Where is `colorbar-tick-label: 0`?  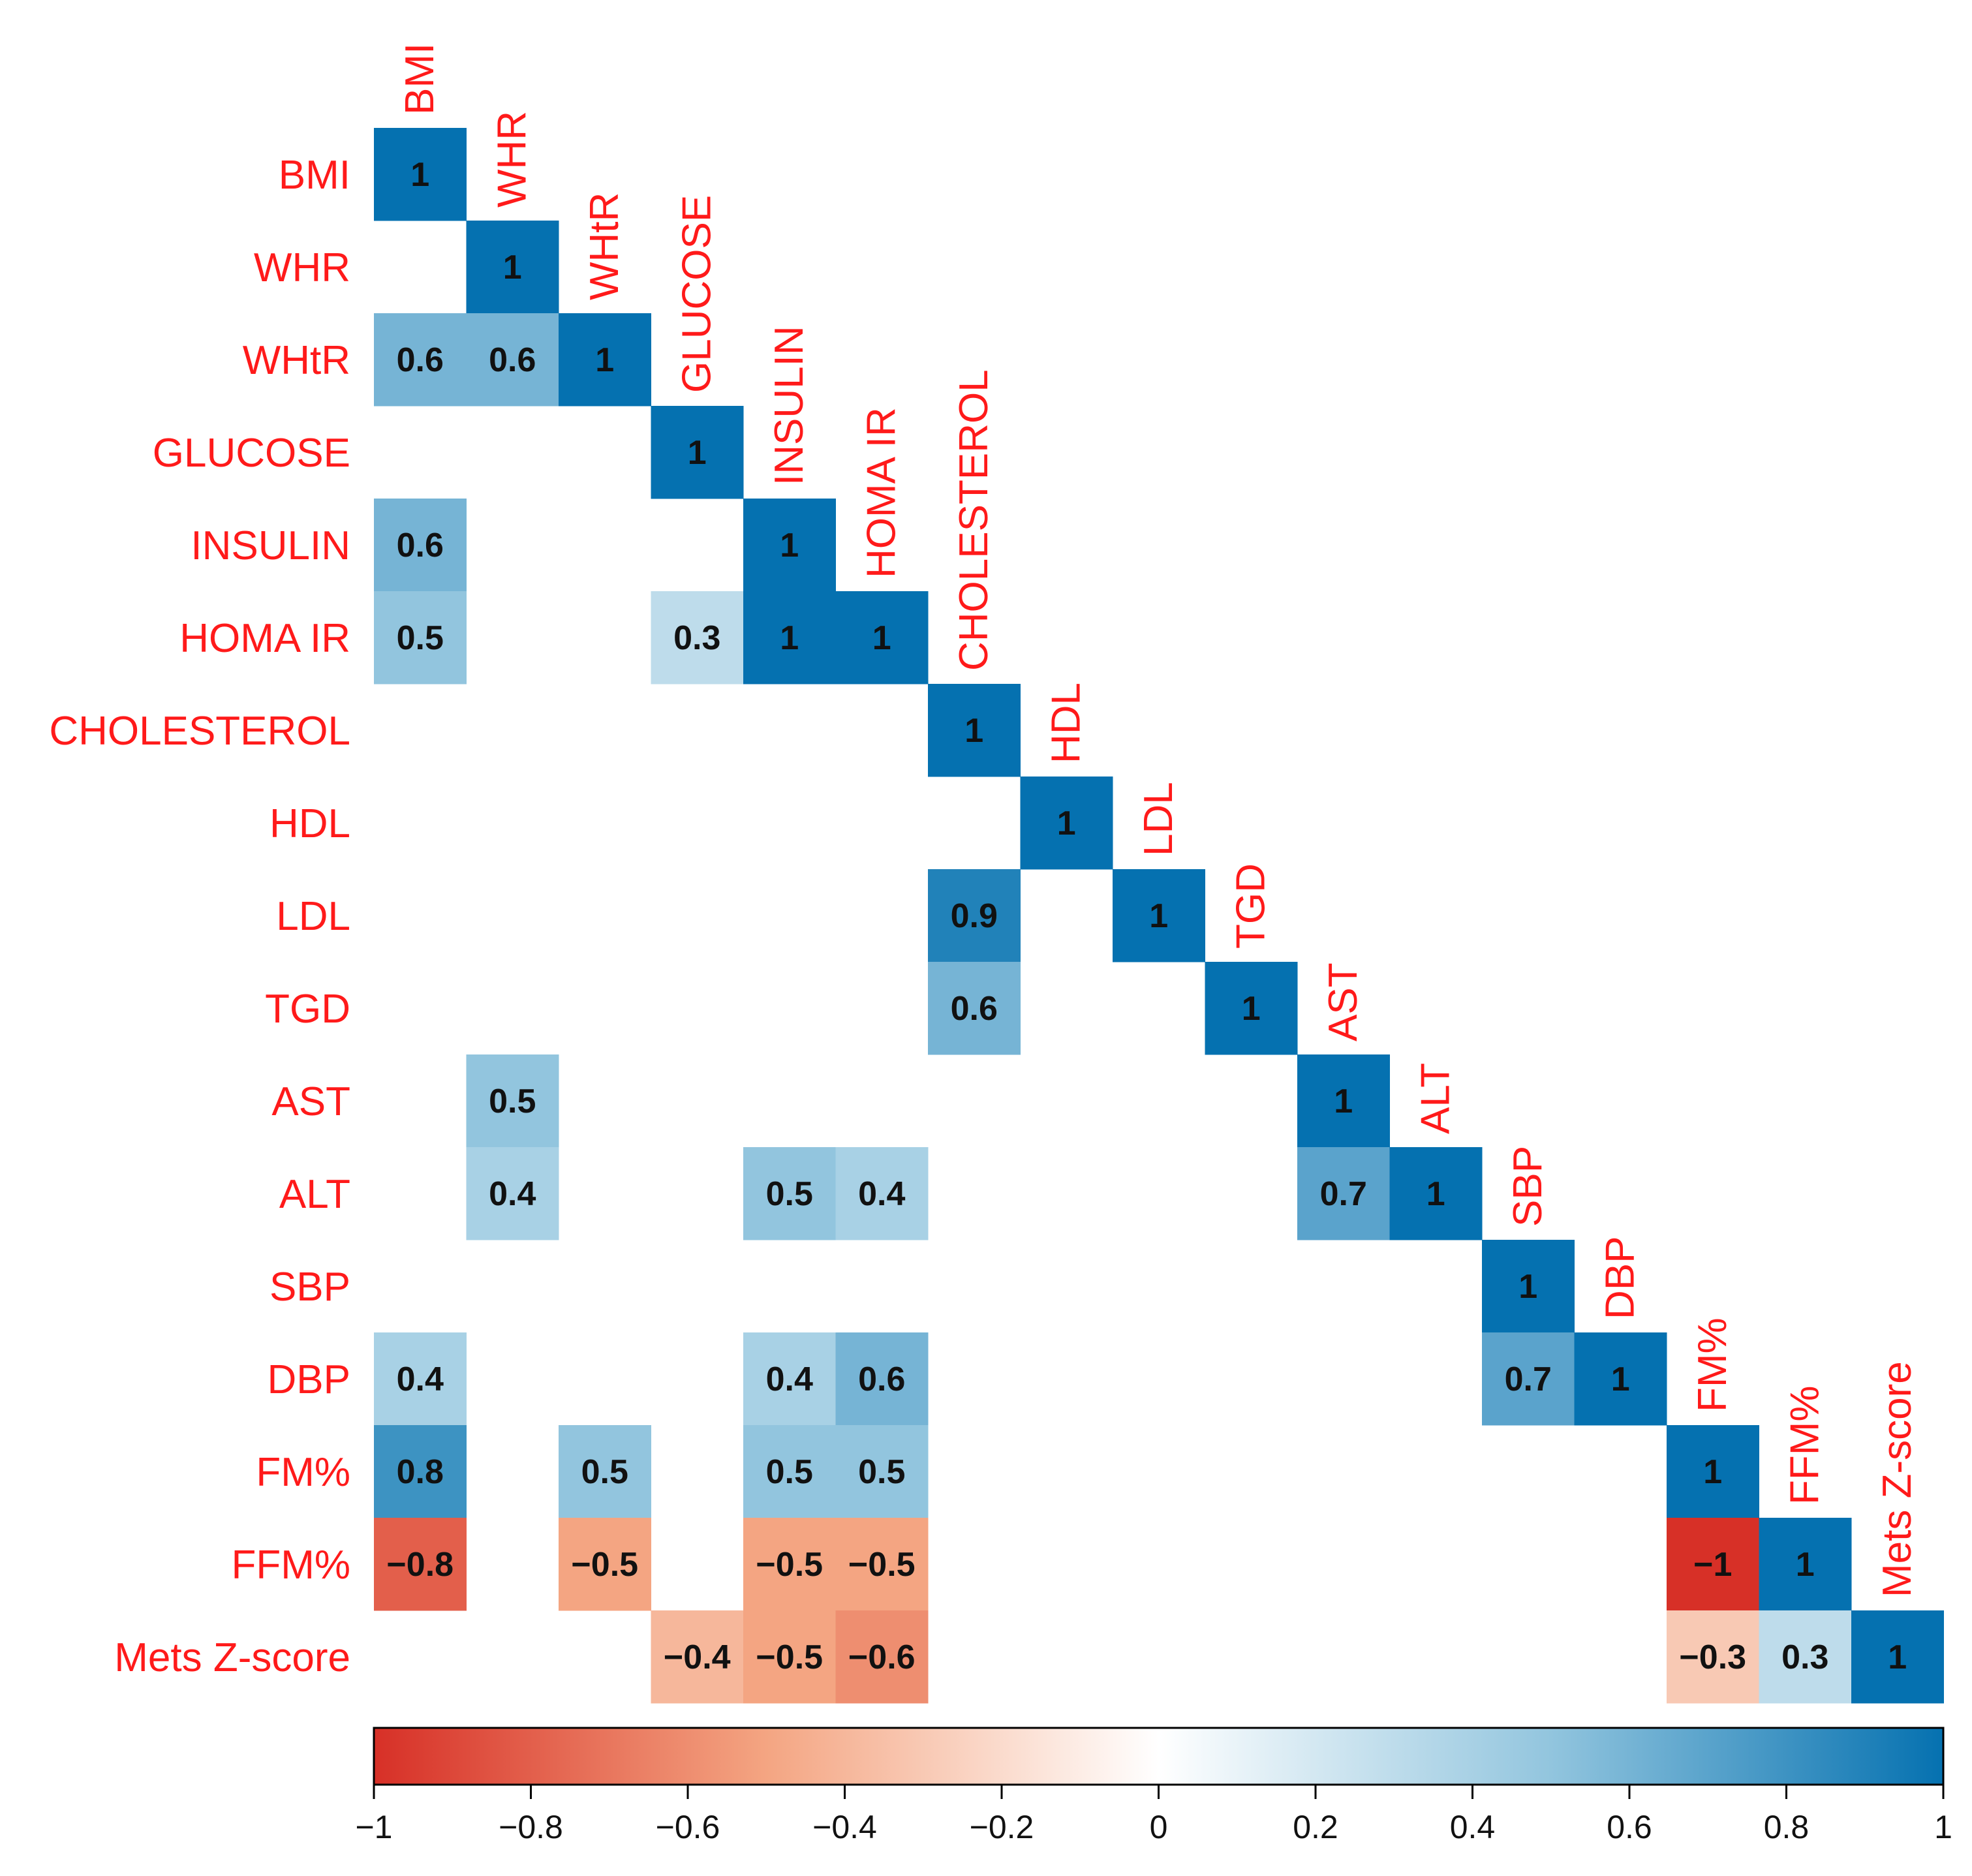
colorbar-tick-label: 0 is located at coordinates (1159, 1827).